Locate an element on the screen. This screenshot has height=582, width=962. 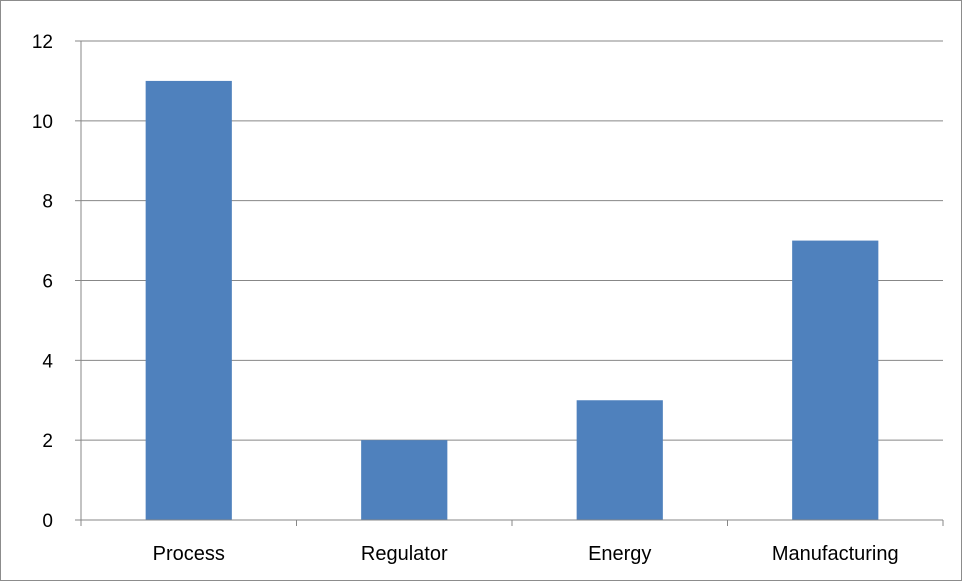
x-category-labels: Process Regulator Energy Manufacturing is located at coordinates (526, 554).